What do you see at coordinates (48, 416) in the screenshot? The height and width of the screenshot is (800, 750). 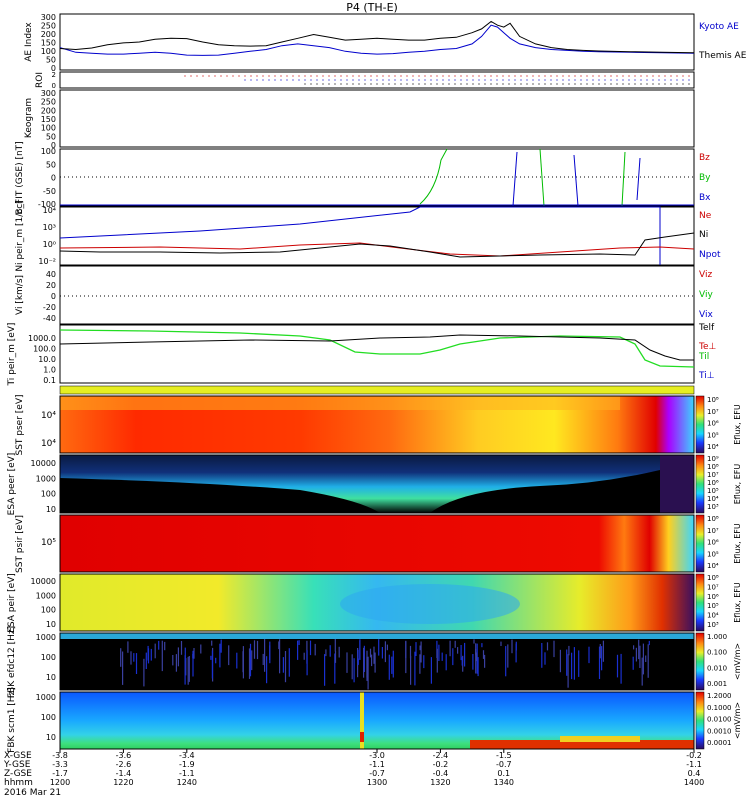 I see `sst-e-tick-1: 10⁴` at bounding box center [48, 416].